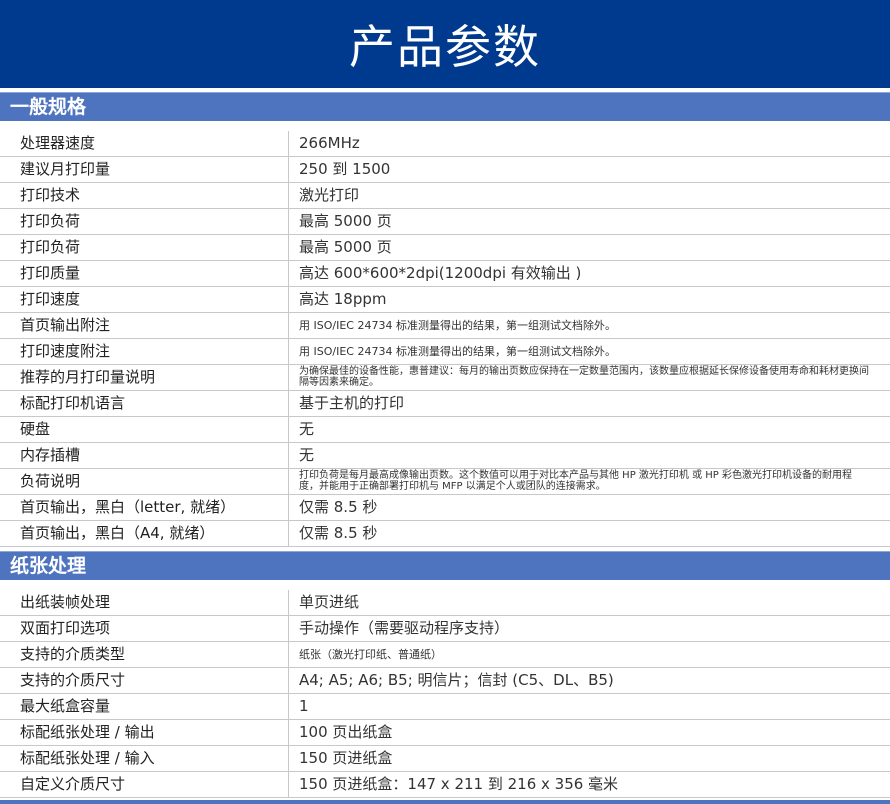 This screenshot has width=890, height=804. What do you see at coordinates (144, 299) in the screenshot?
I see `spec-label: 打印速度` at bounding box center [144, 299].